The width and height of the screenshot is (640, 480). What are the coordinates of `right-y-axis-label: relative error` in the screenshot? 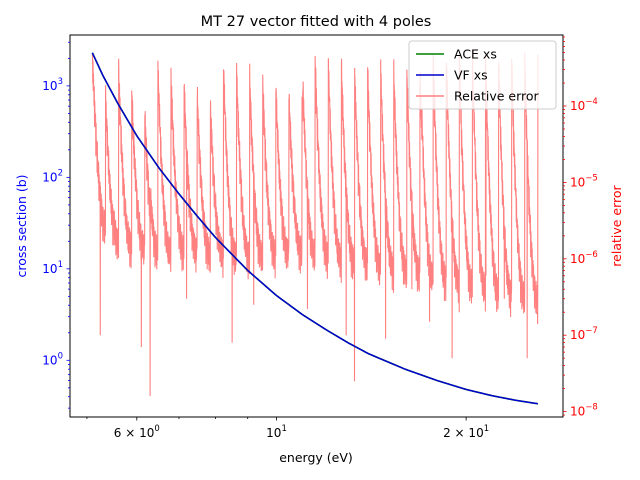 It's located at (616, 225).